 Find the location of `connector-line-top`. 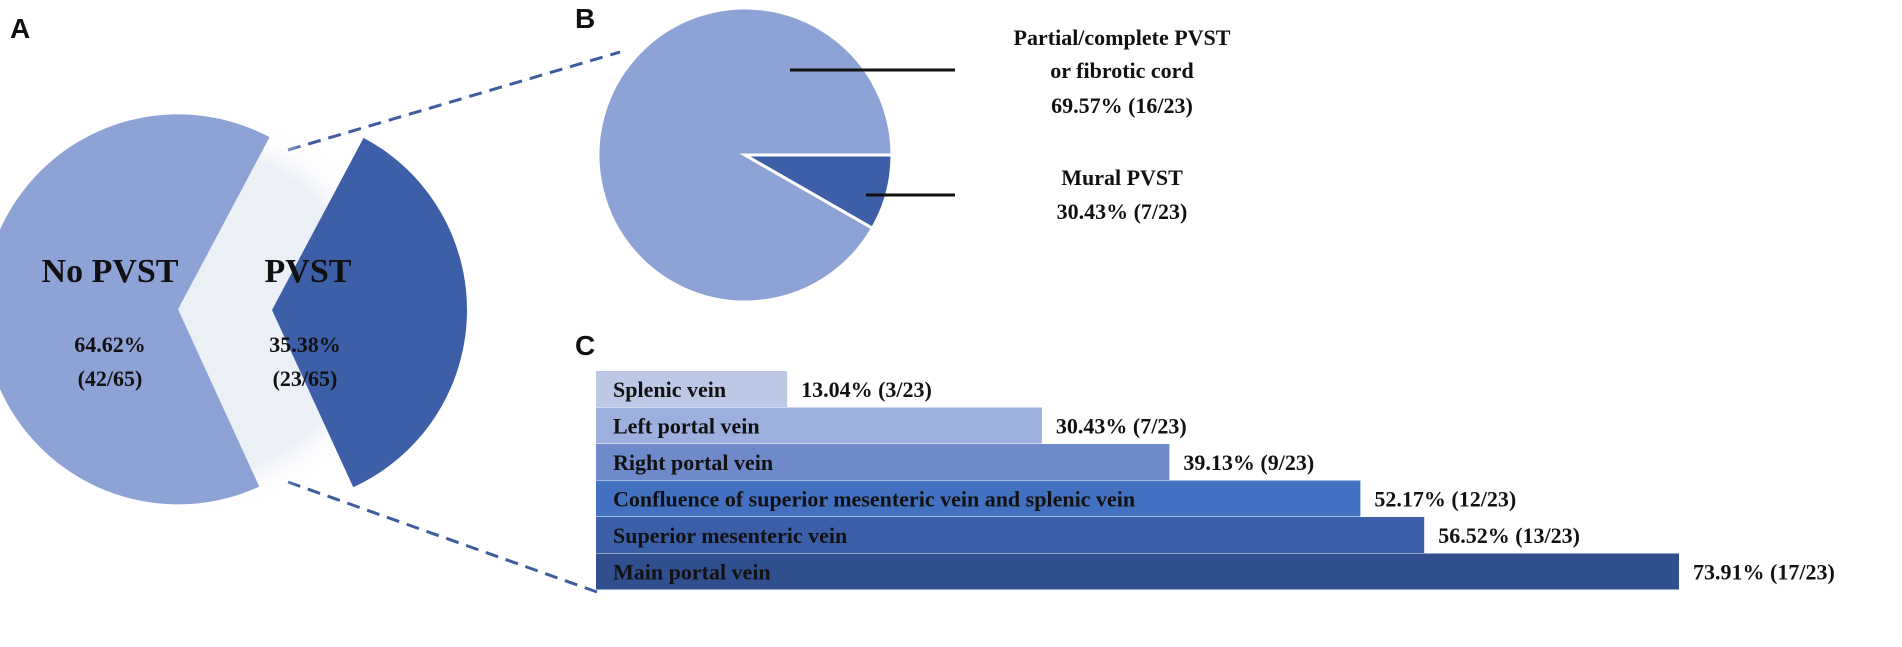

connector-line-top is located at coordinates (454, 101).